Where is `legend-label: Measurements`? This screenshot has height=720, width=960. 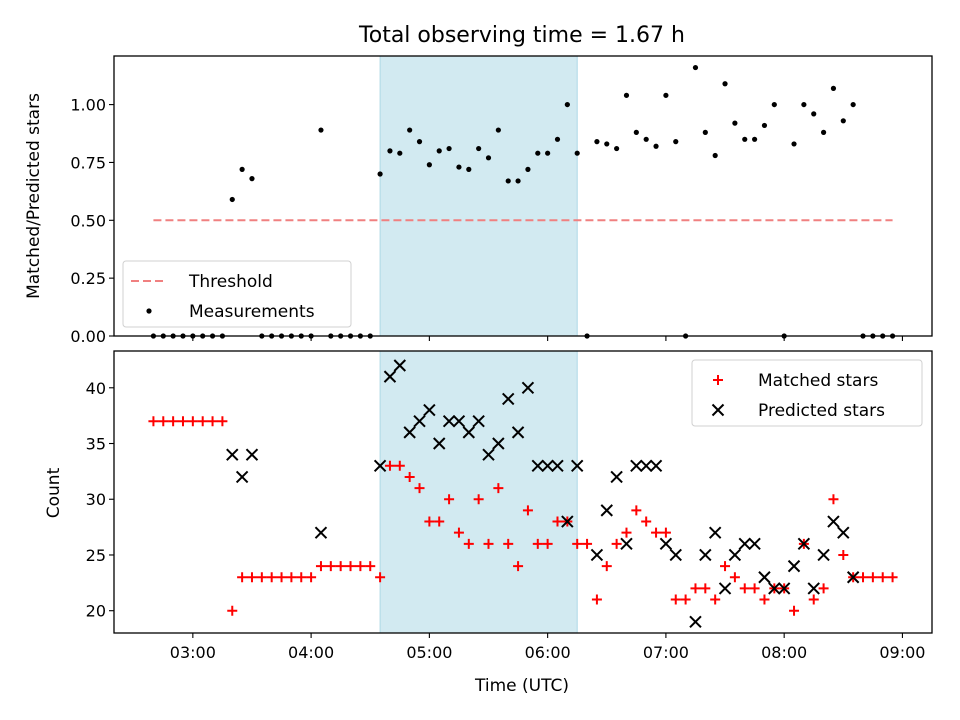
legend-label: Measurements is located at coordinates (252, 312).